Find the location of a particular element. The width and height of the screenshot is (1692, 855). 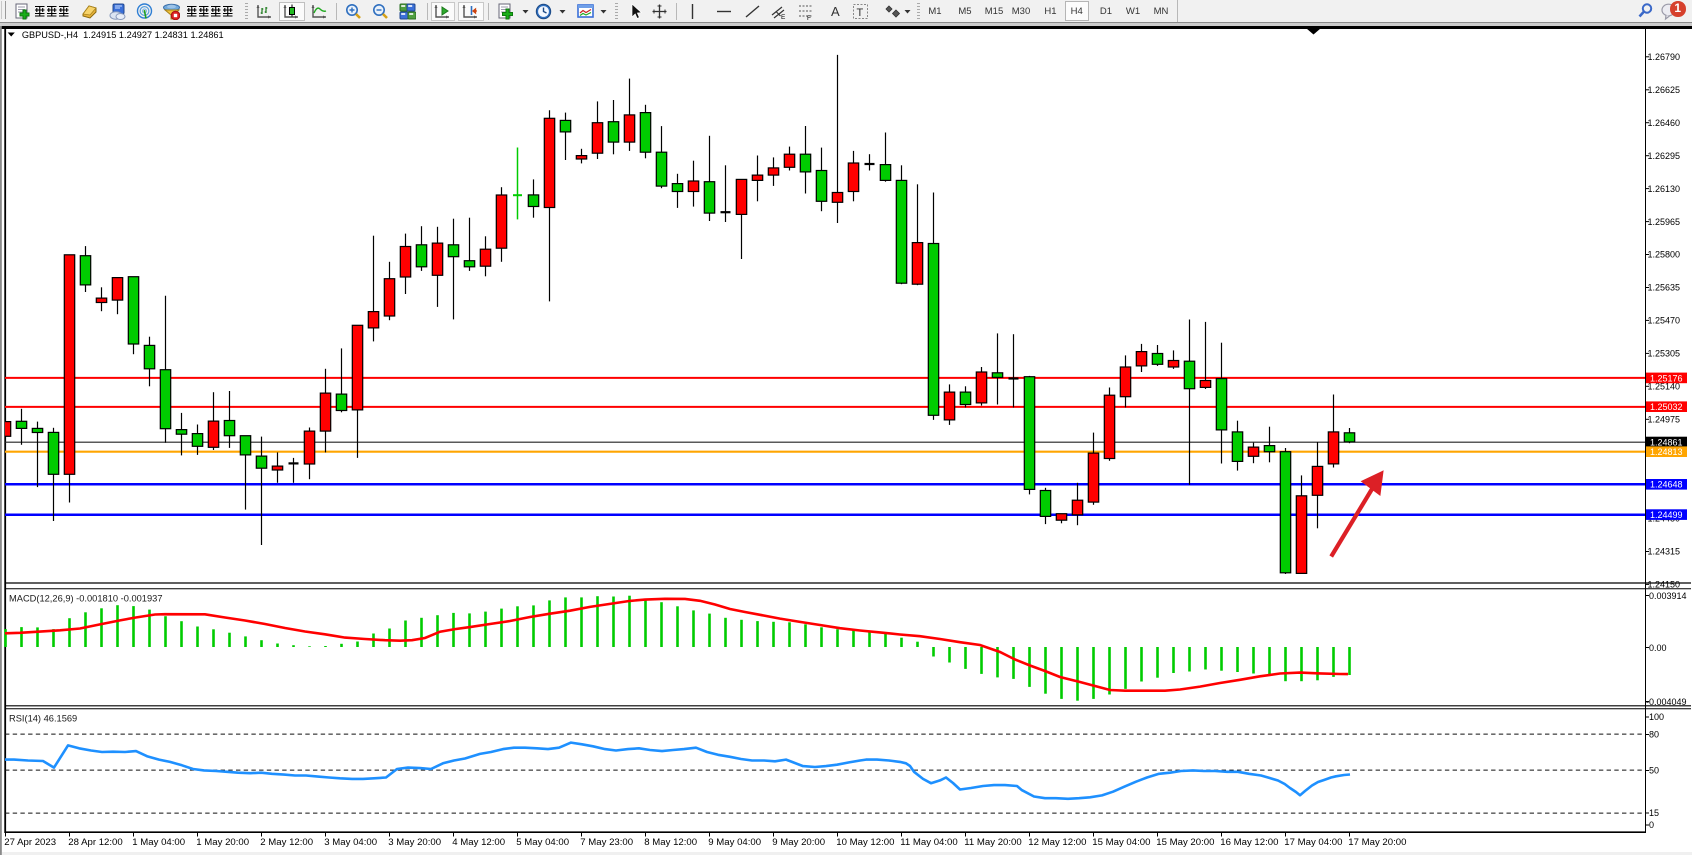

svg-text: RSI(14) 46.1569 is located at coordinates (43, 718).